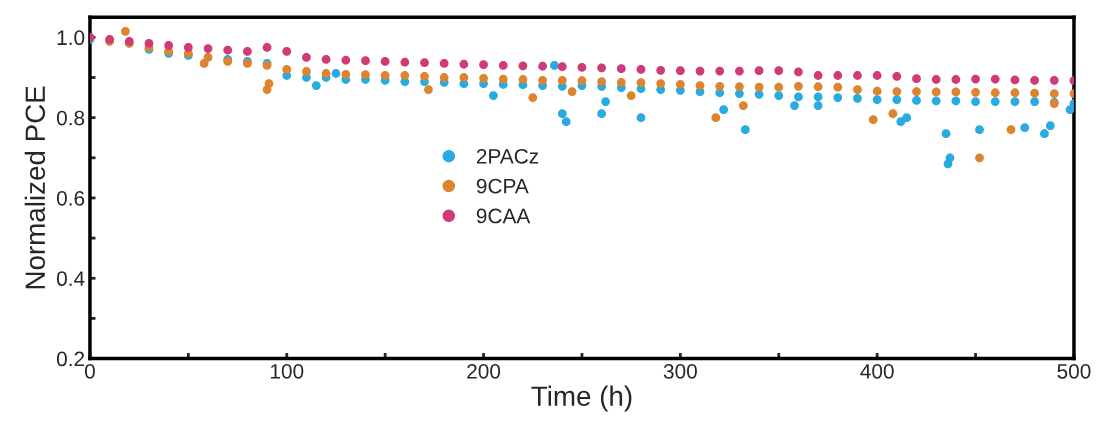 The width and height of the screenshot is (1097, 432). What do you see at coordinates (581, 398) in the screenshot?
I see `x-axis-title: Time (h)` at bounding box center [581, 398].